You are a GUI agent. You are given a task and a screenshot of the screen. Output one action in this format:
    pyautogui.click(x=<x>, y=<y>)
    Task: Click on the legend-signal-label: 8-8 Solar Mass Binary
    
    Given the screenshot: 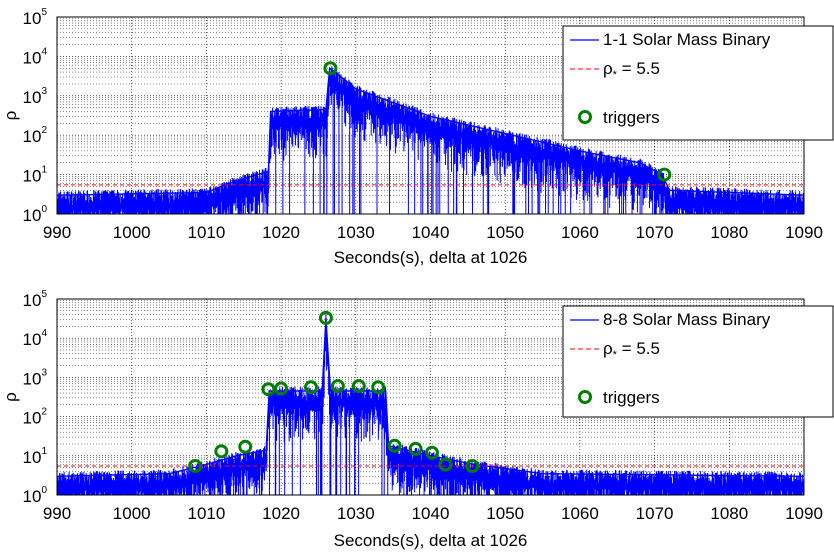 What is the action you would take?
    pyautogui.click(x=687, y=319)
    